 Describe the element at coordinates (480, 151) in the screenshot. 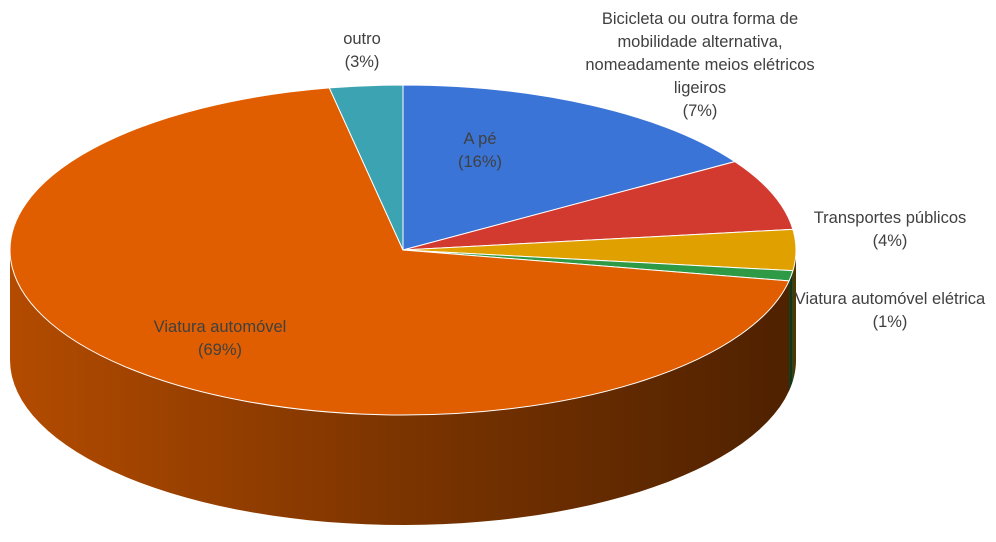

I see `data-label: A pé (16%)` at that location.